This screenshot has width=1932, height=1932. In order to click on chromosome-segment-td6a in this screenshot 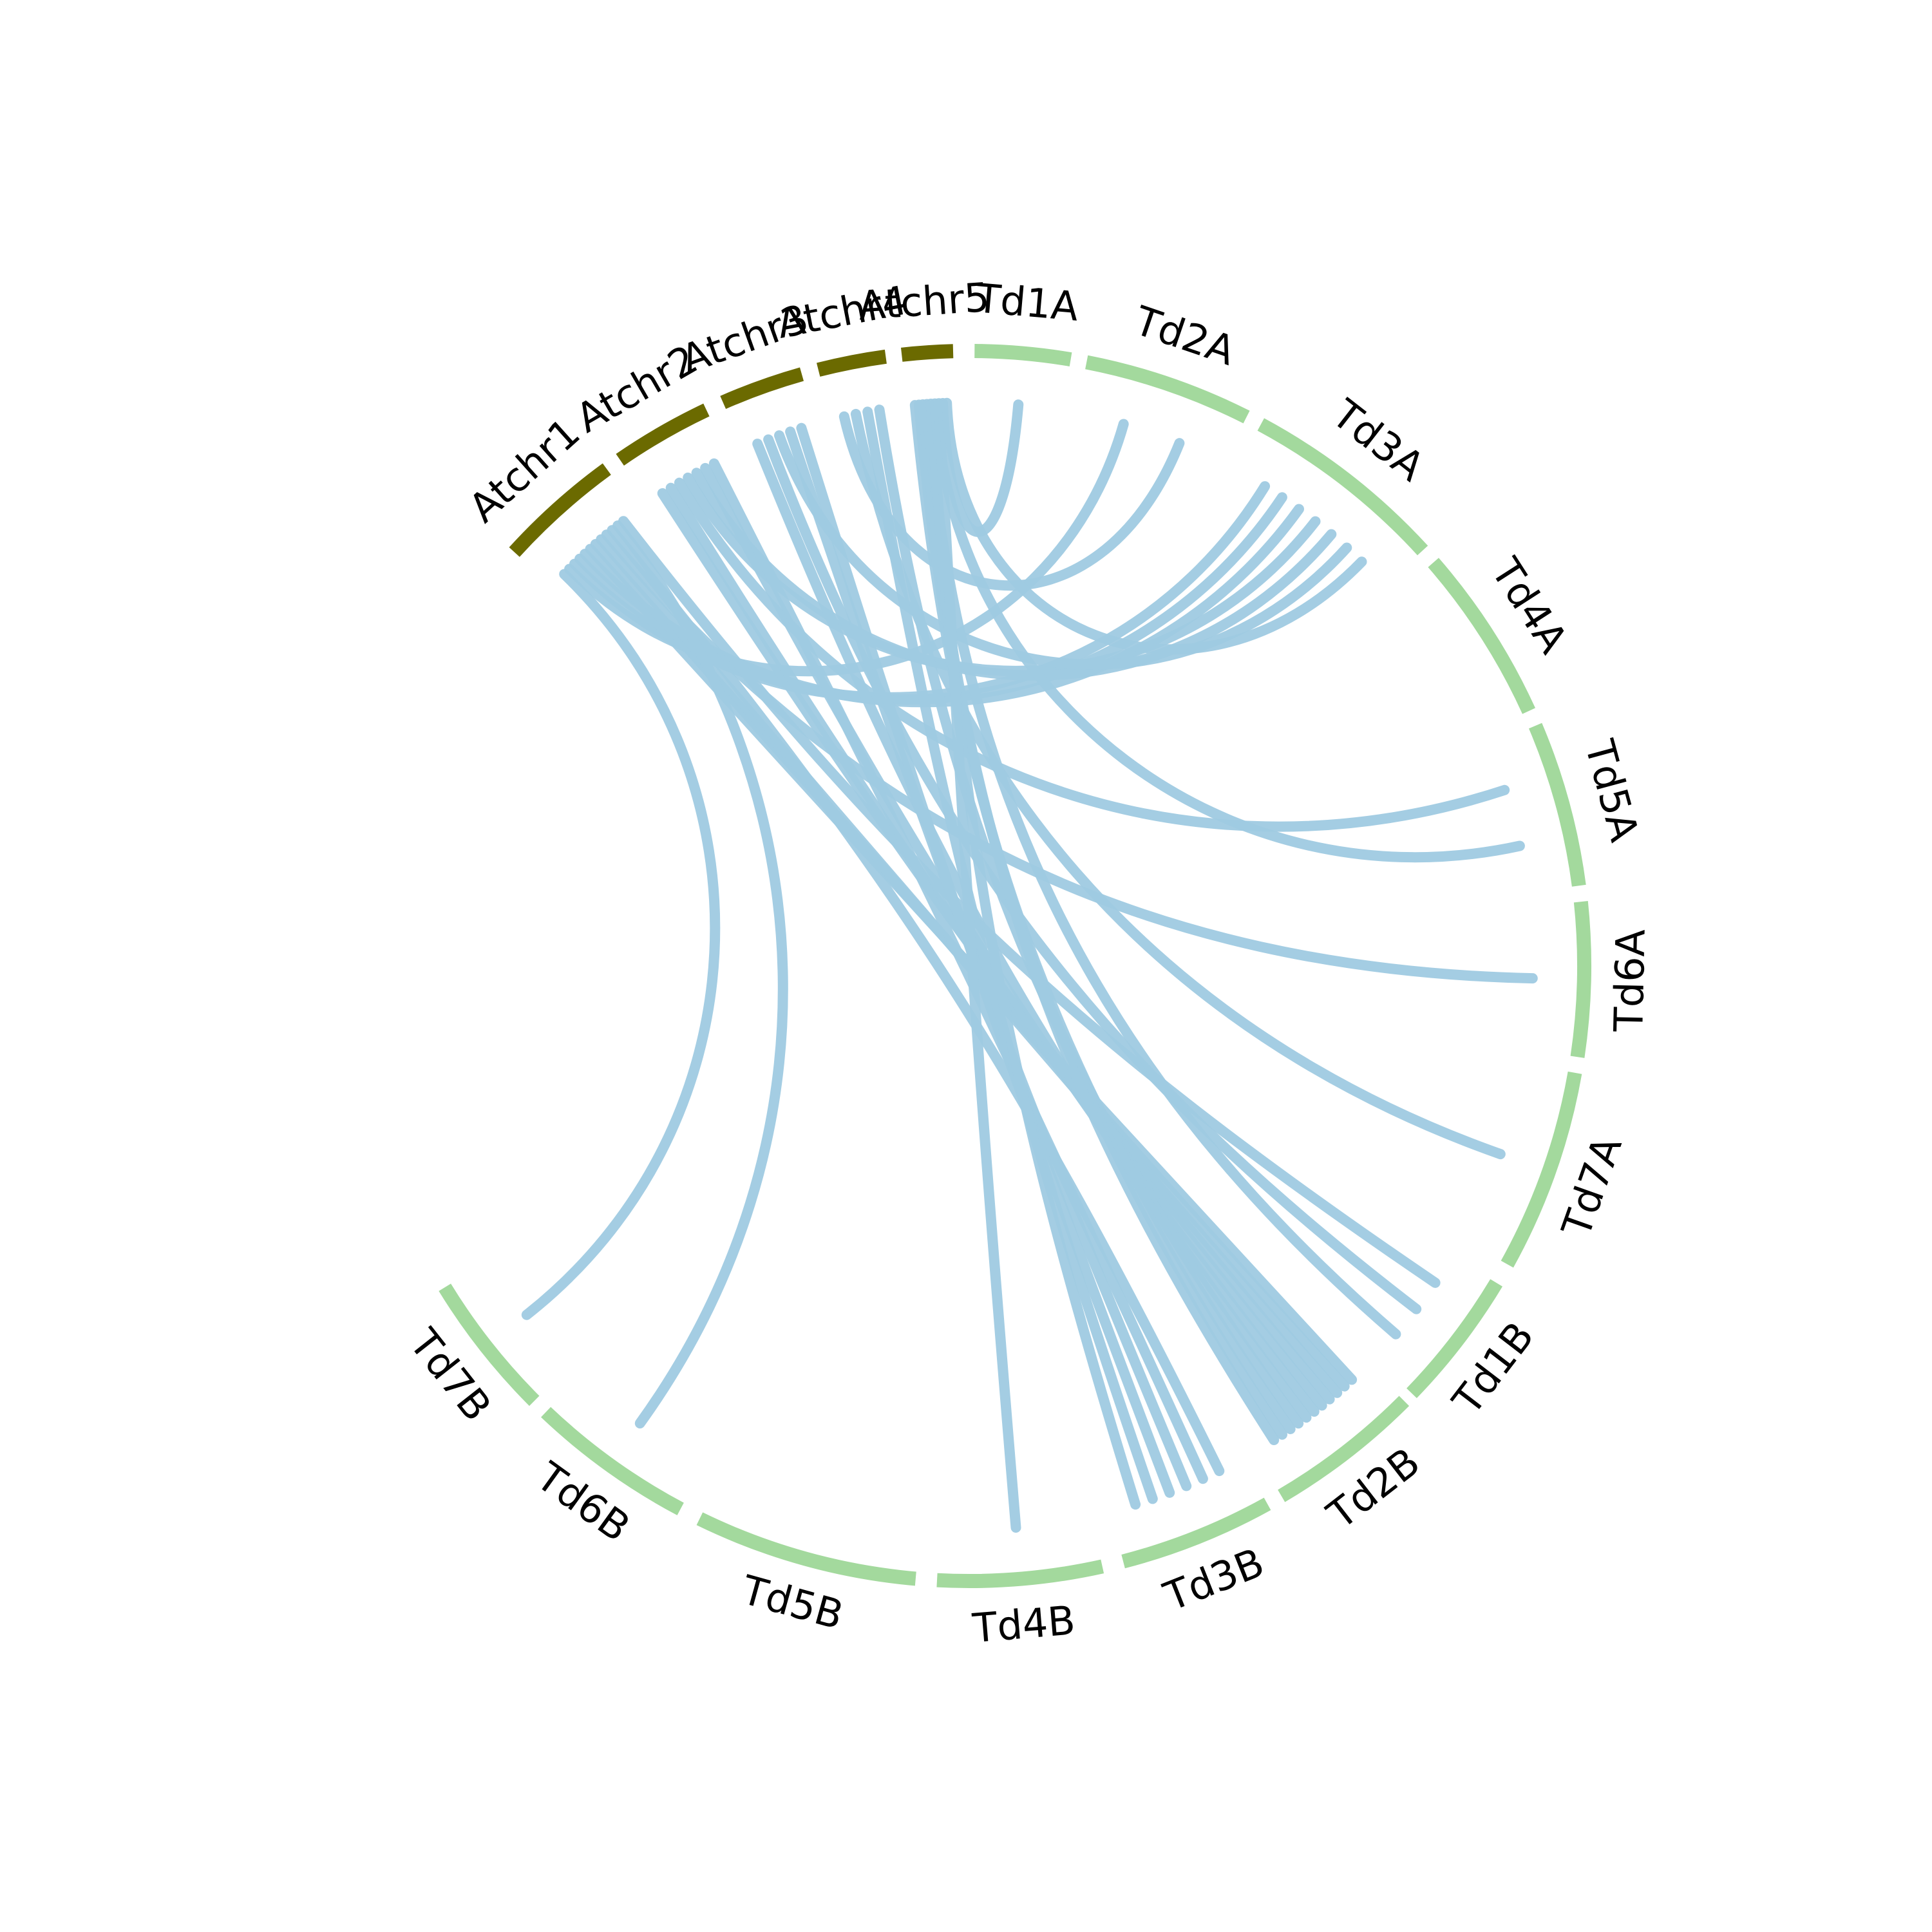, I will do `click(1581, 979)`.